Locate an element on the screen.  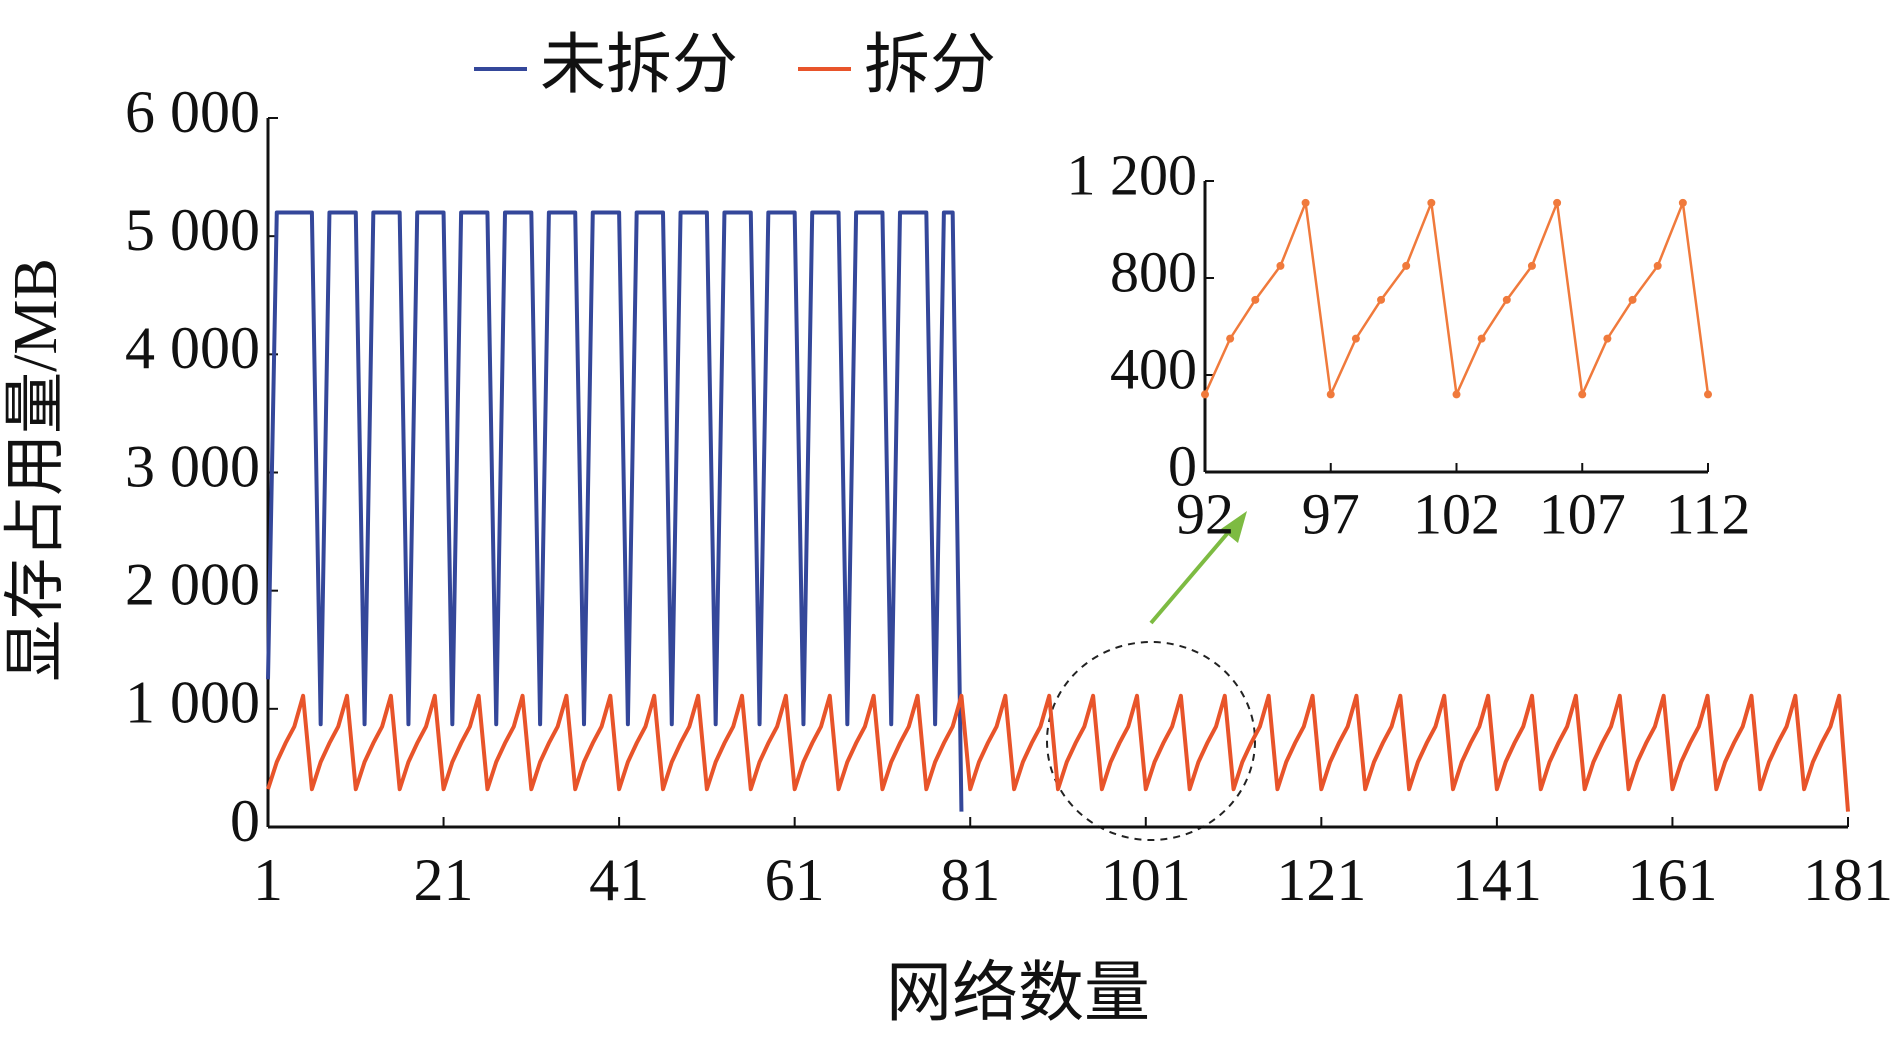
zoom-arrow is located at coordinates (1191, 575).